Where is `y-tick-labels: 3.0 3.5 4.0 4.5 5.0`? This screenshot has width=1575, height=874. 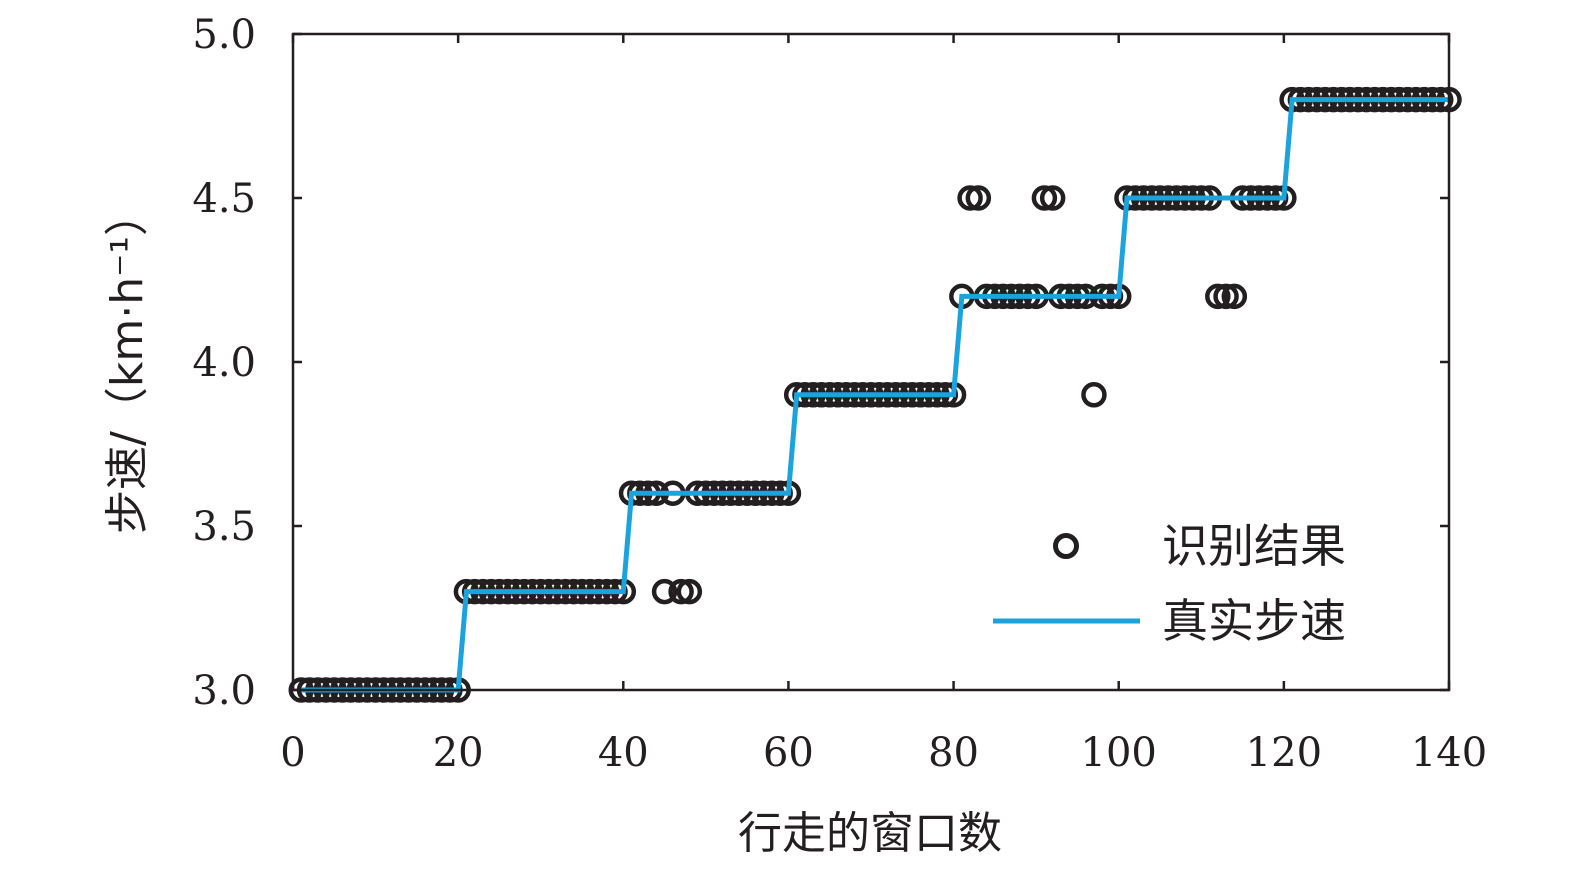 y-tick-labels: 3.0 3.5 4.0 4.5 5.0 is located at coordinates (224, 363).